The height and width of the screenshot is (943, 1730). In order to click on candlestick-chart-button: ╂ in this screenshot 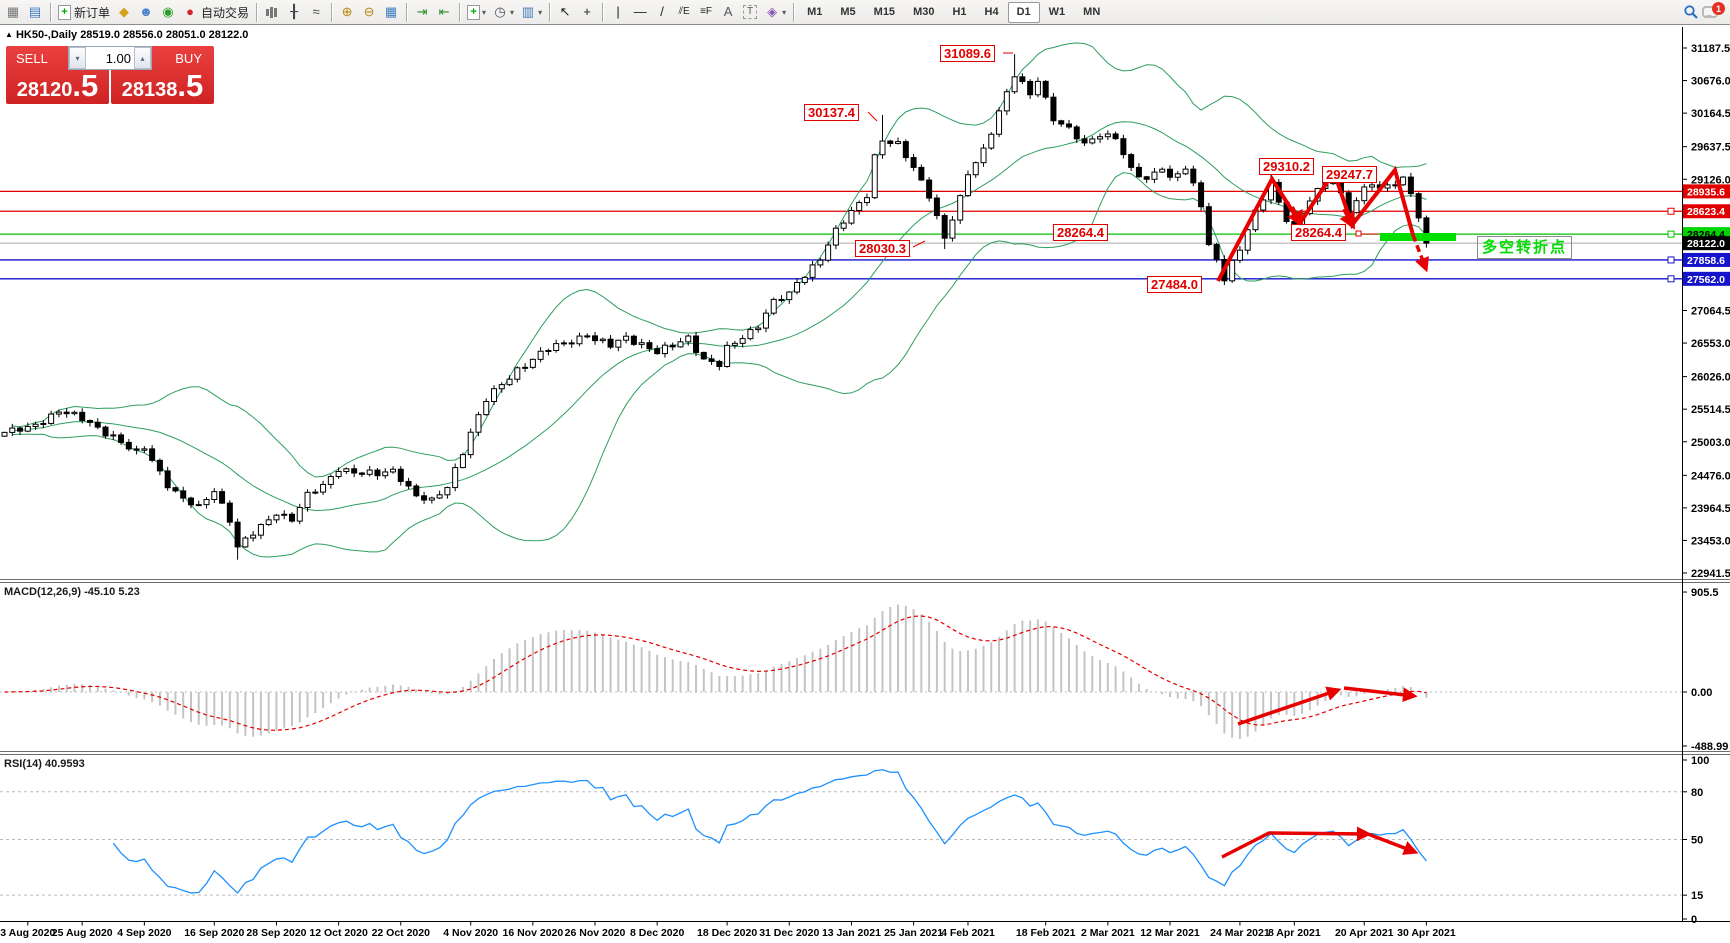, I will do `click(294, 12)`.